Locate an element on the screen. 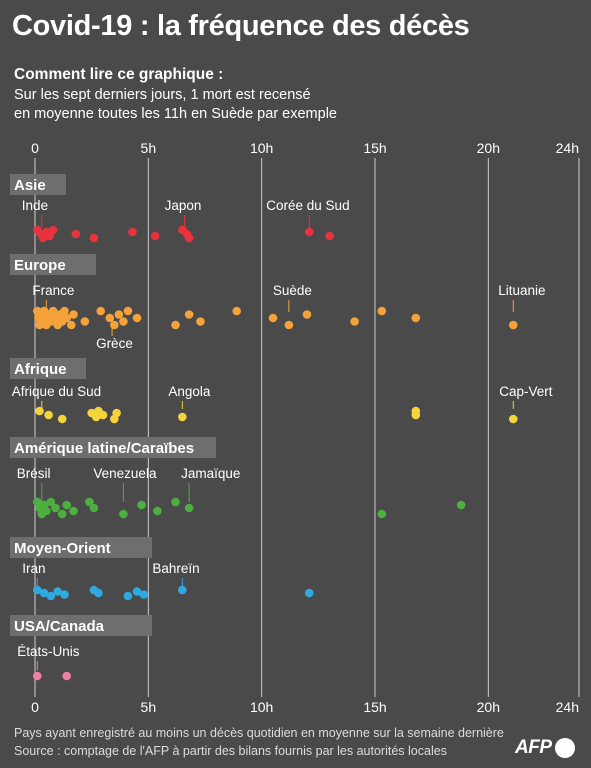 The width and height of the screenshot is (591, 768). country-label: Cap-Vert is located at coordinates (526, 391).